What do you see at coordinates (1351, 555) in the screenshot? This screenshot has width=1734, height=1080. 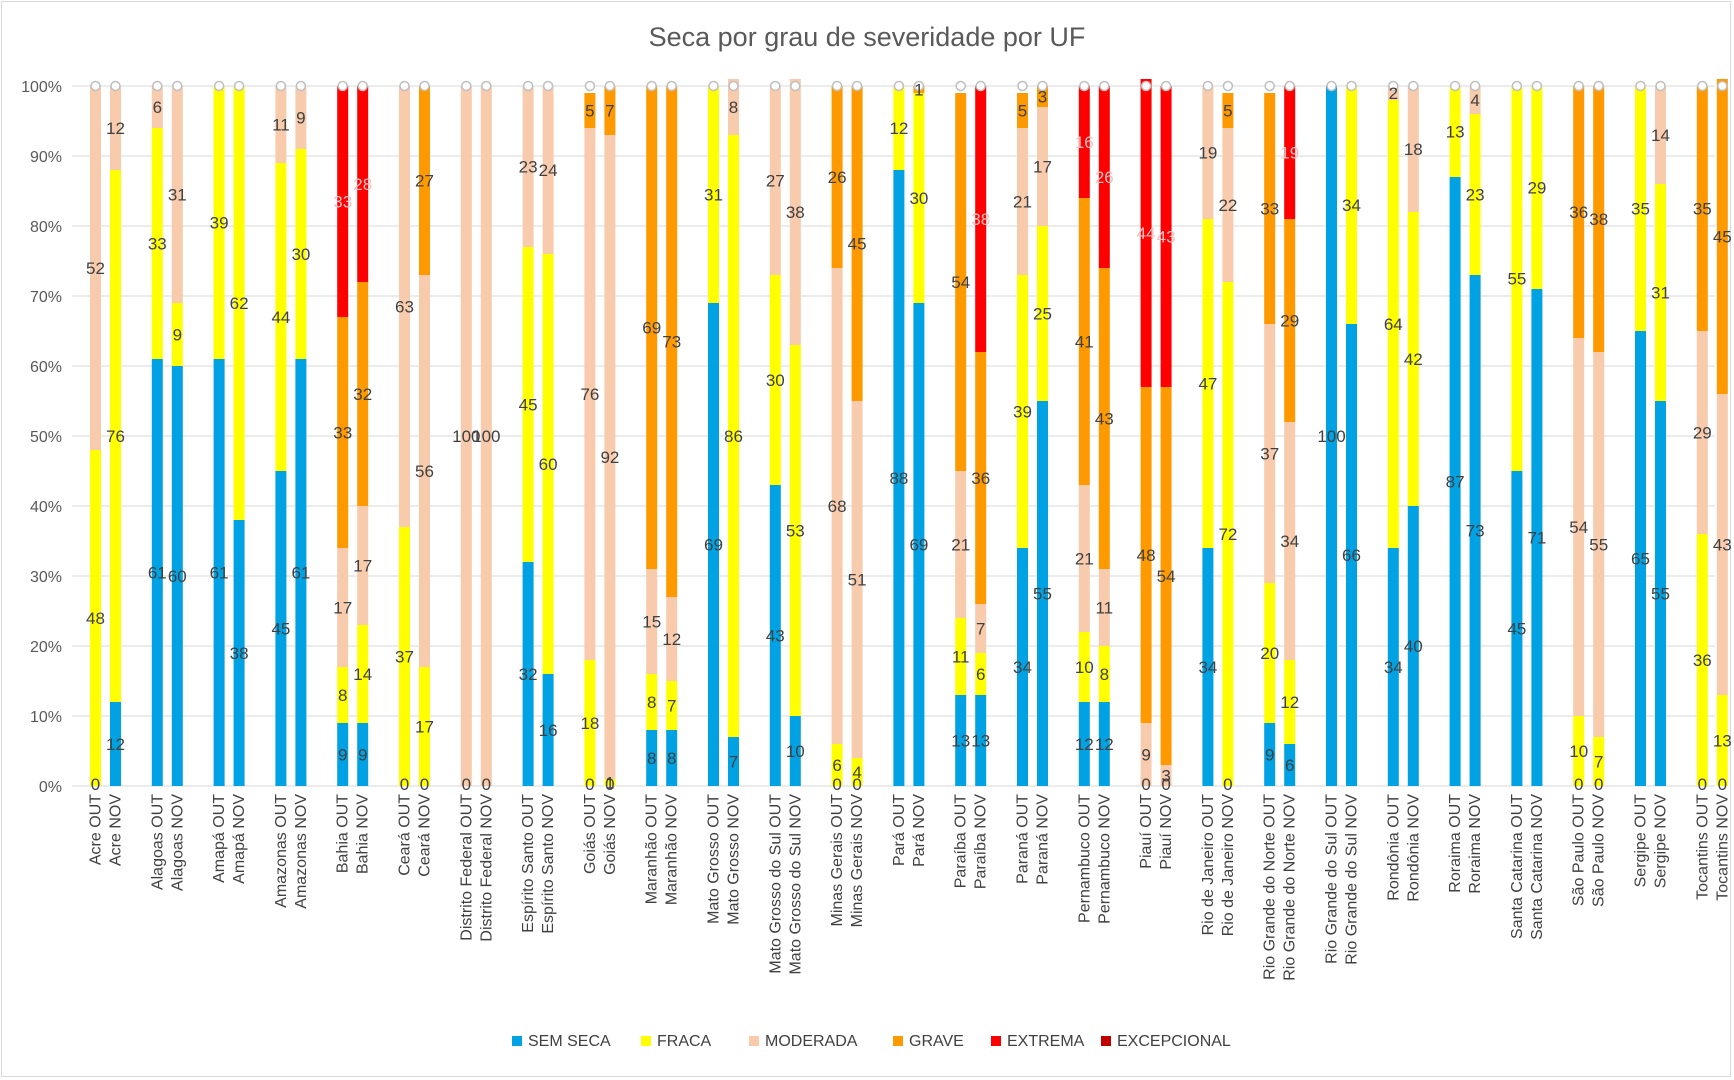 I see `data-label-sem-seca: 66` at bounding box center [1351, 555].